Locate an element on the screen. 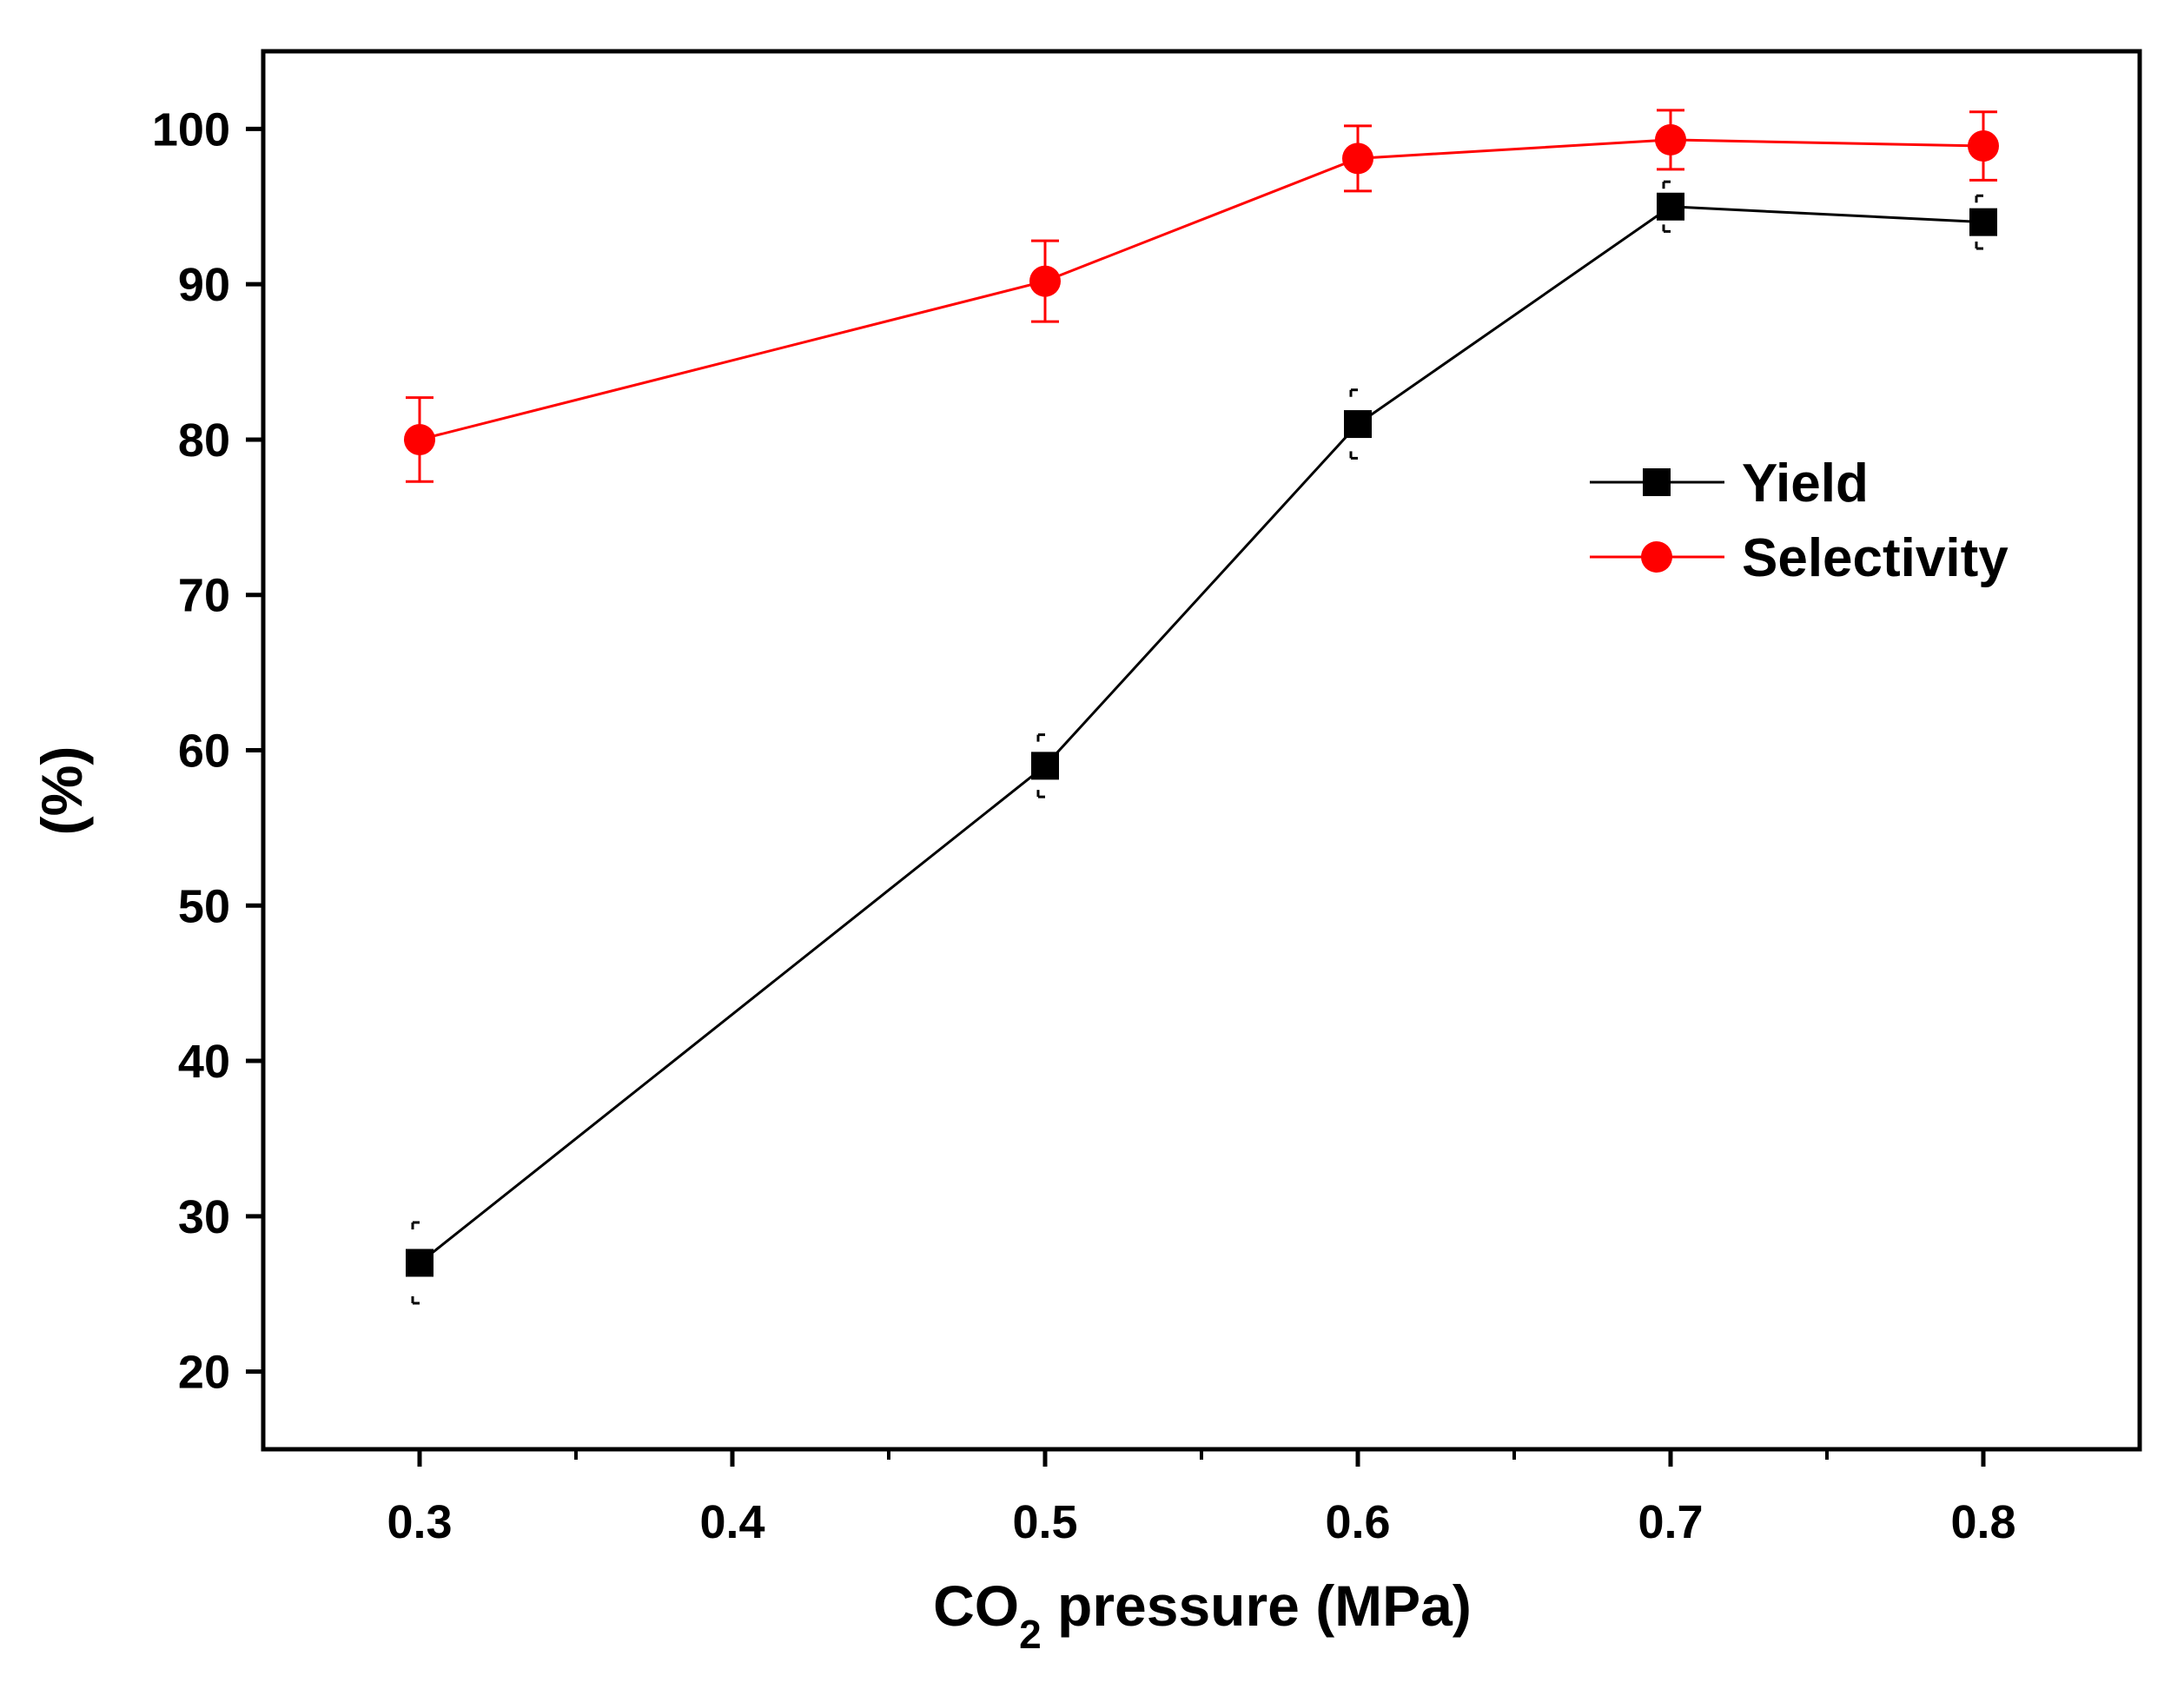 The height and width of the screenshot is (1696, 2184). x-tick-label: 0.3 is located at coordinates (419, 1522).